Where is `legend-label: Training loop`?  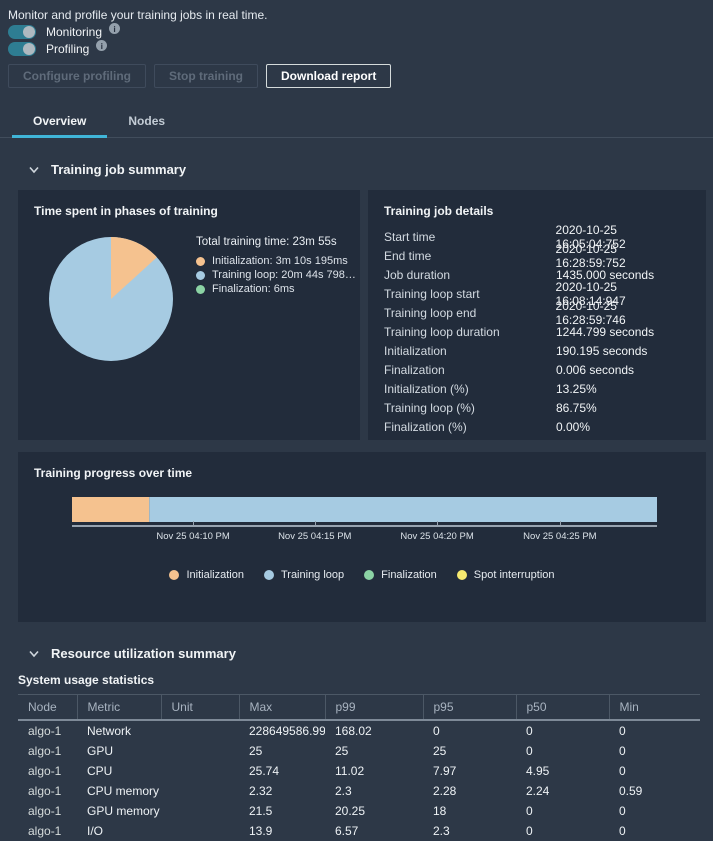
legend-label: Training loop is located at coordinates (312, 575).